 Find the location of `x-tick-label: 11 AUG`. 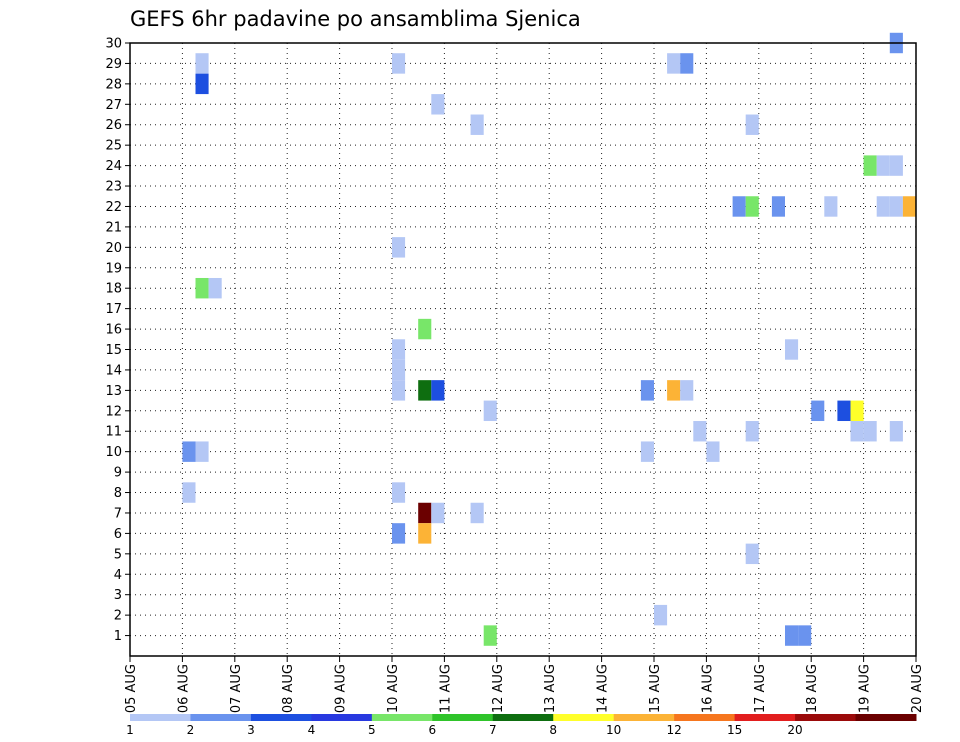

x-tick-label: 11 AUG is located at coordinates (445, 688).